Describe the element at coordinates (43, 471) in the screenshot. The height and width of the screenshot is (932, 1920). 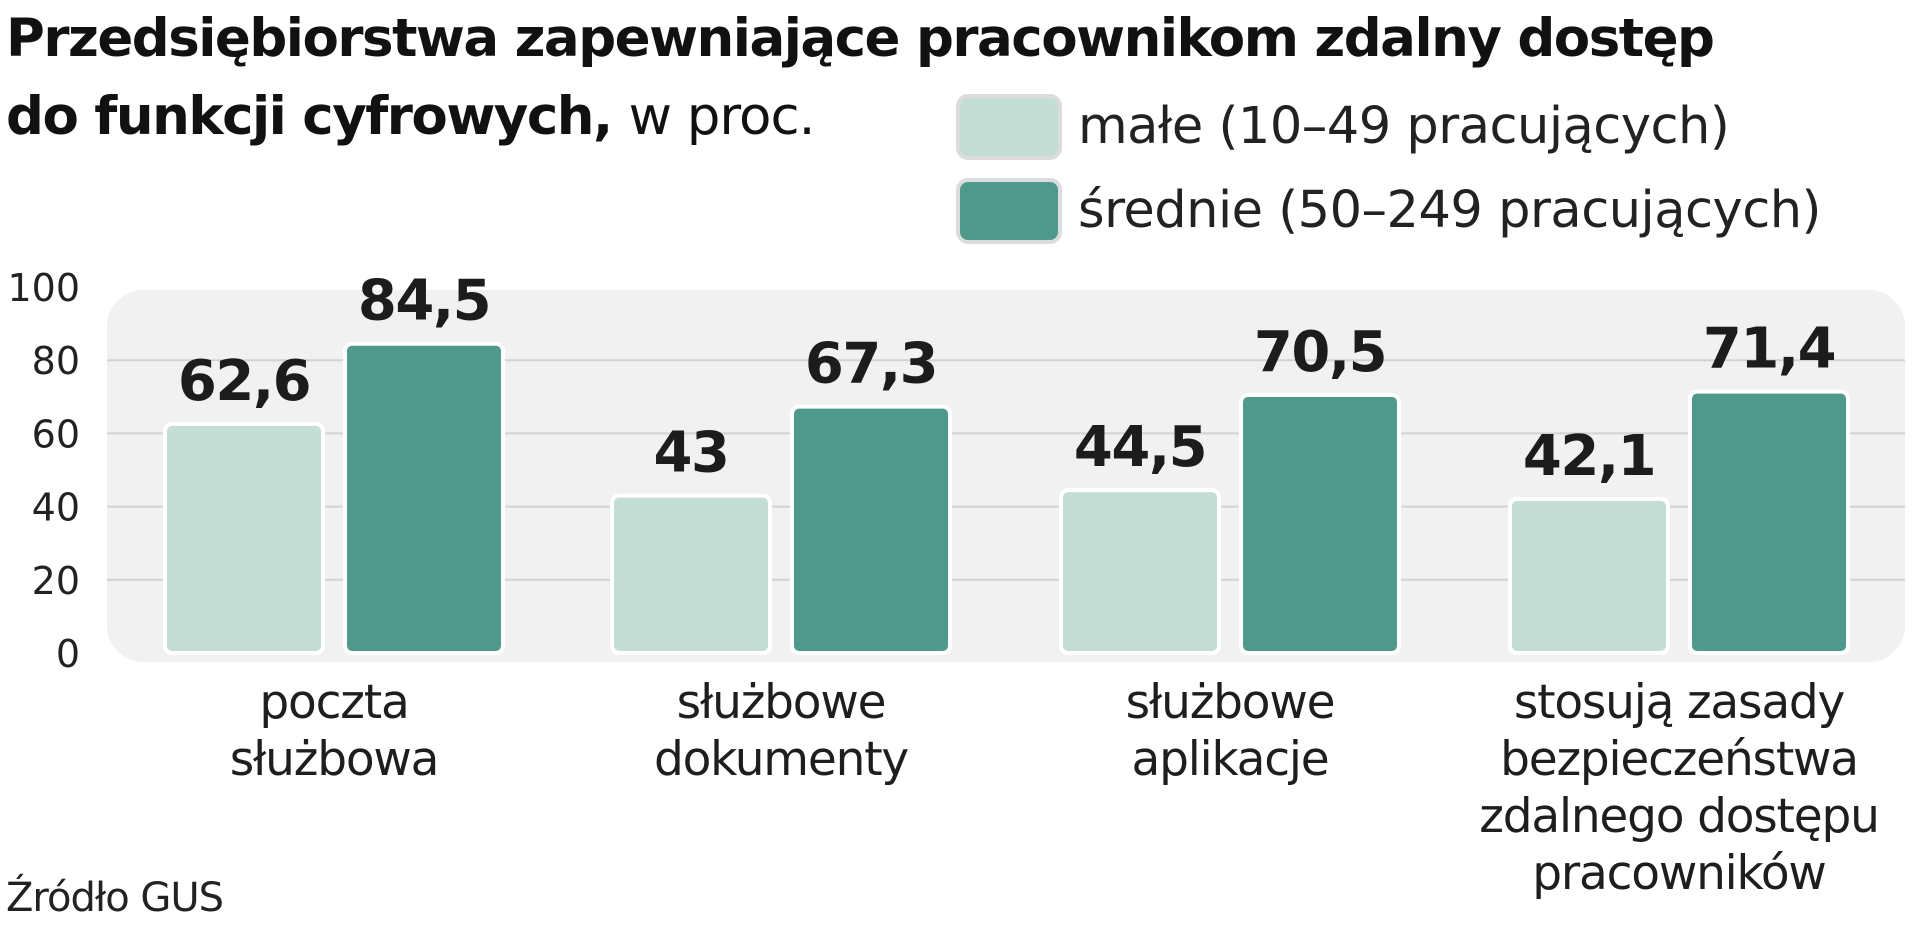
I see `y-axis-labels: 0 20 40 60 80 100` at that location.